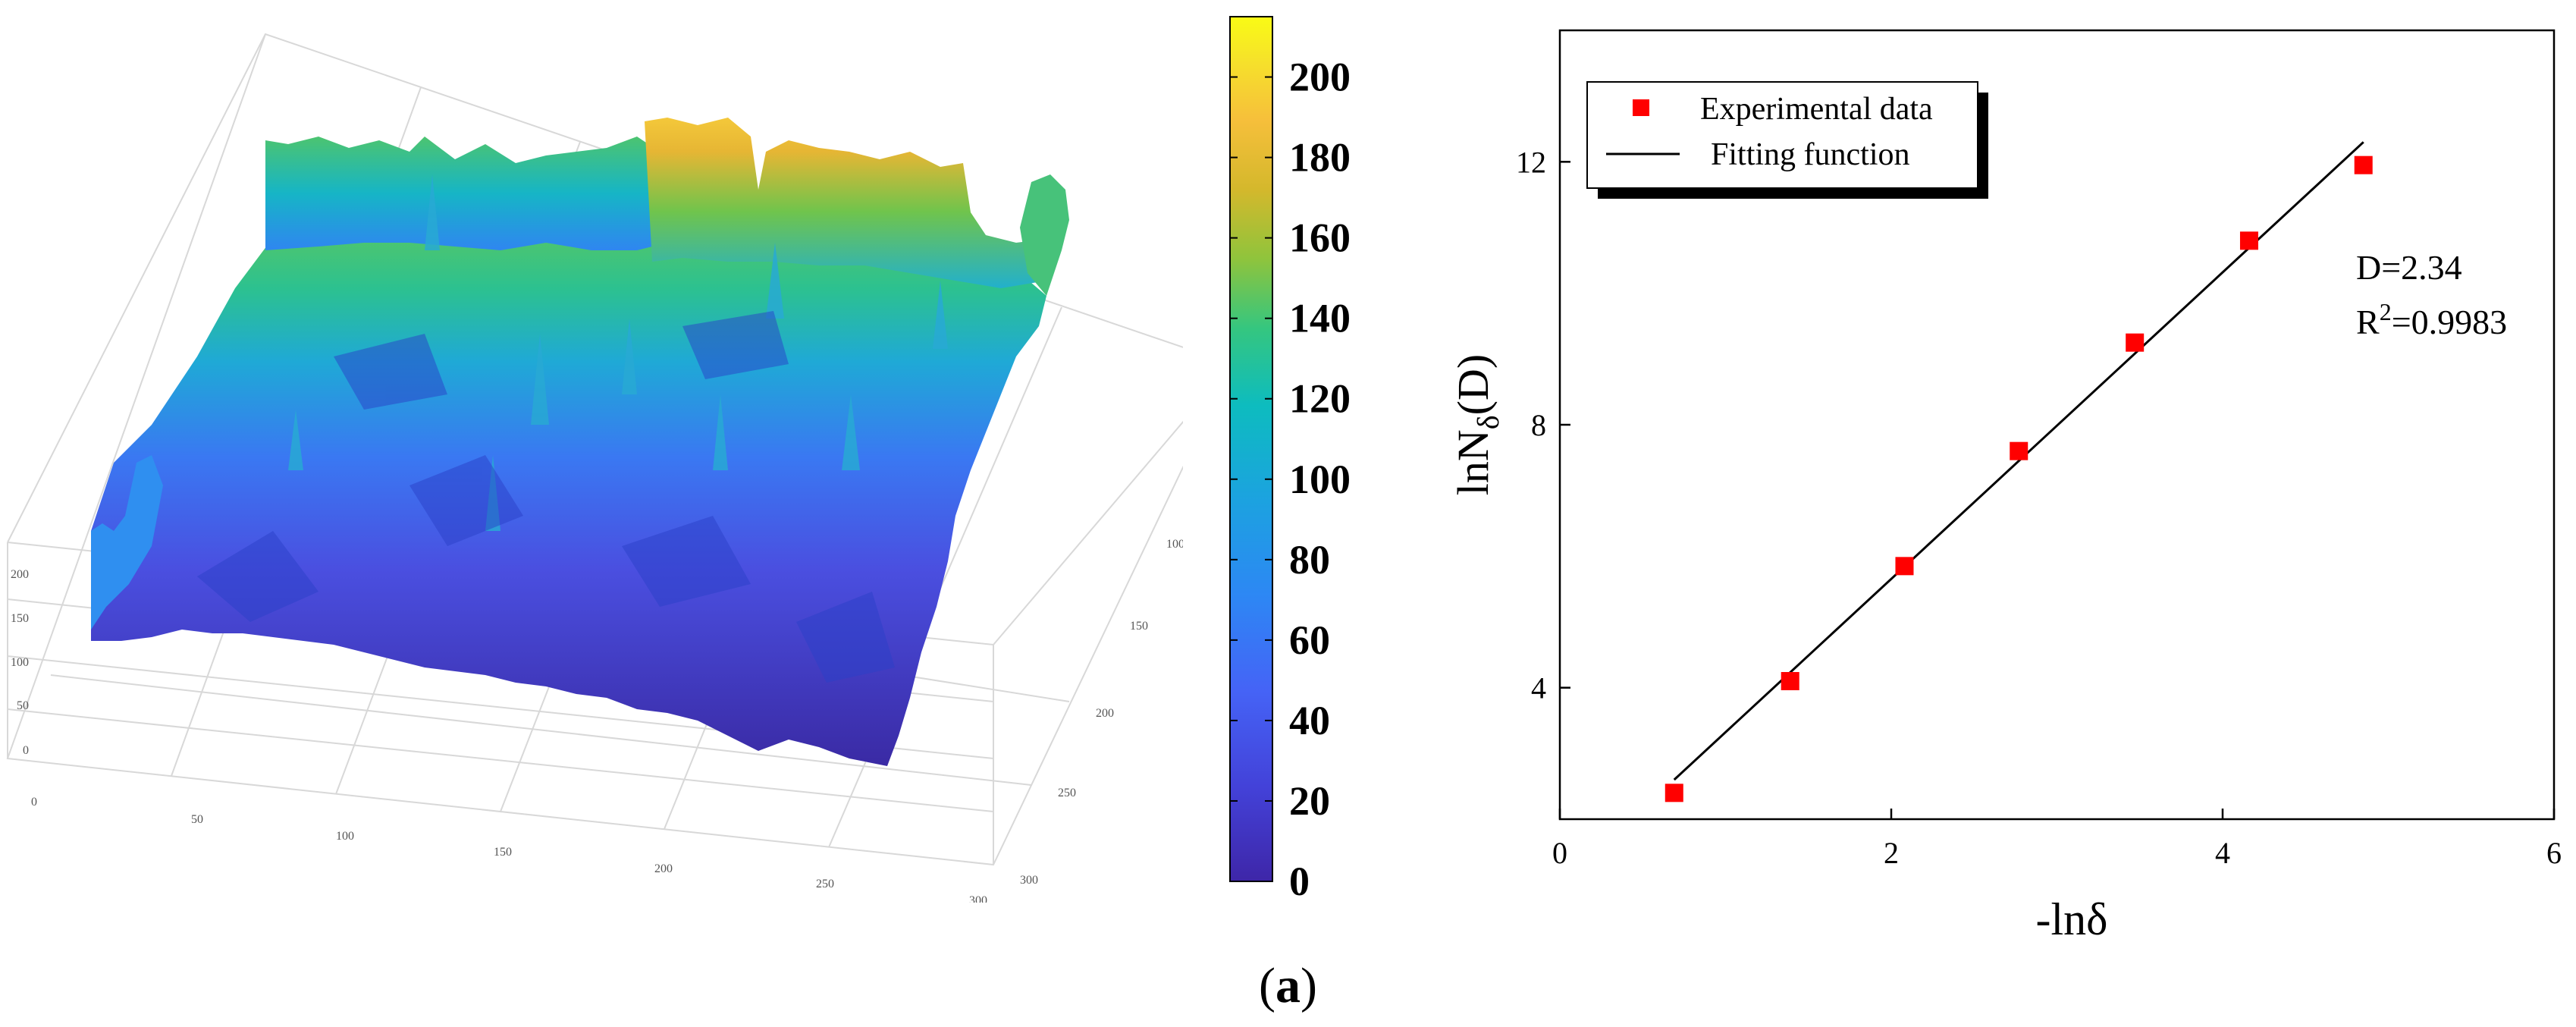  What do you see at coordinates (1320, 158) in the screenshot?
I see `colorbar-tick-label: 180` at bounding box center [1320, 158].